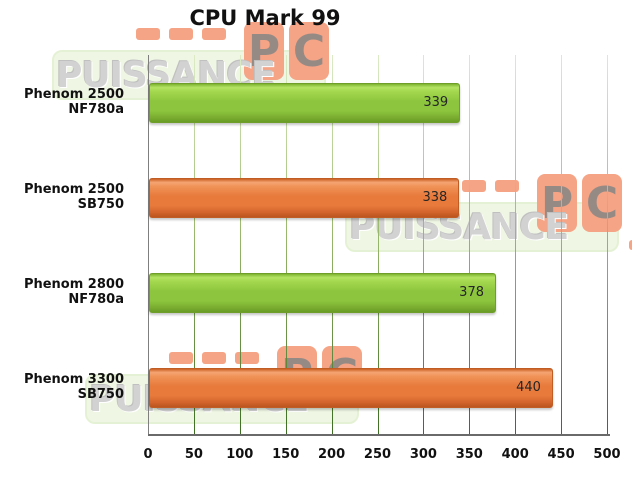  Describe the element at coordinates (469, 454) in the screenshot. I see `x-axis-tick-label: 350` at that location.